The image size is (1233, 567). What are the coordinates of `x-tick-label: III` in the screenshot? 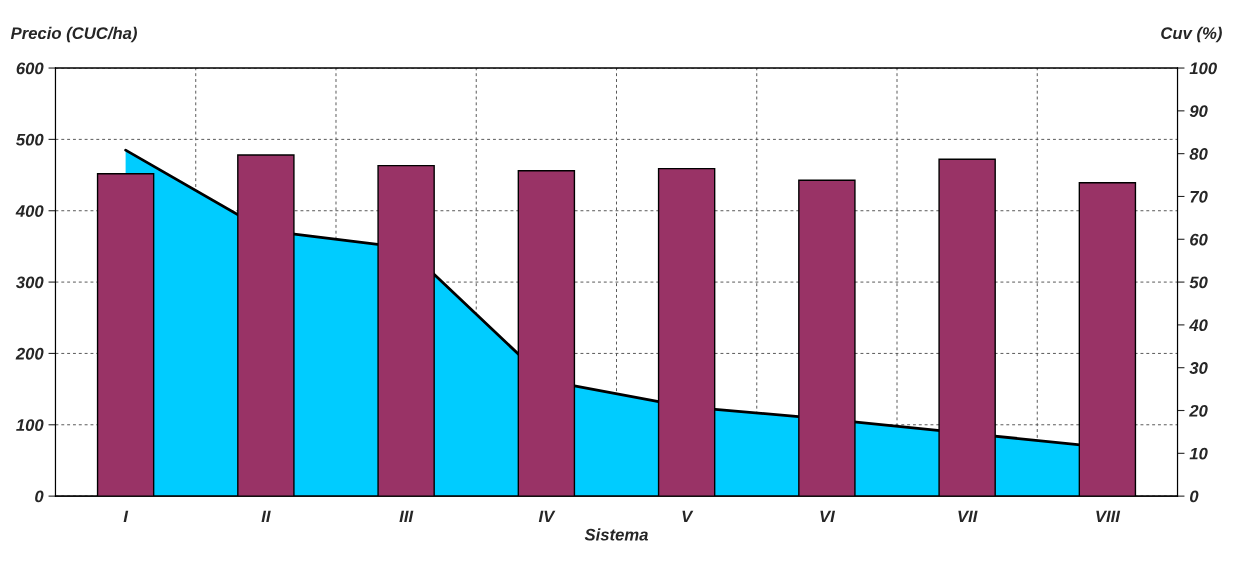 It's located at (406, 516).